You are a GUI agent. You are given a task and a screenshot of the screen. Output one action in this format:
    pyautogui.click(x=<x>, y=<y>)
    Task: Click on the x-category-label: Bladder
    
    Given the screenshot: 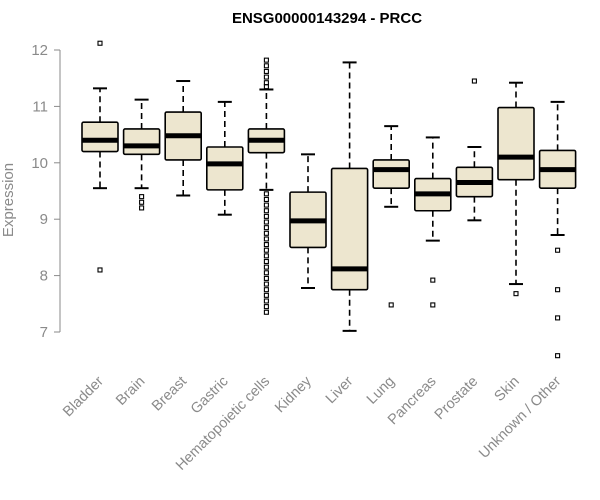 What is the action you would take?
    pyautogui.click(x=83, y=396)
    